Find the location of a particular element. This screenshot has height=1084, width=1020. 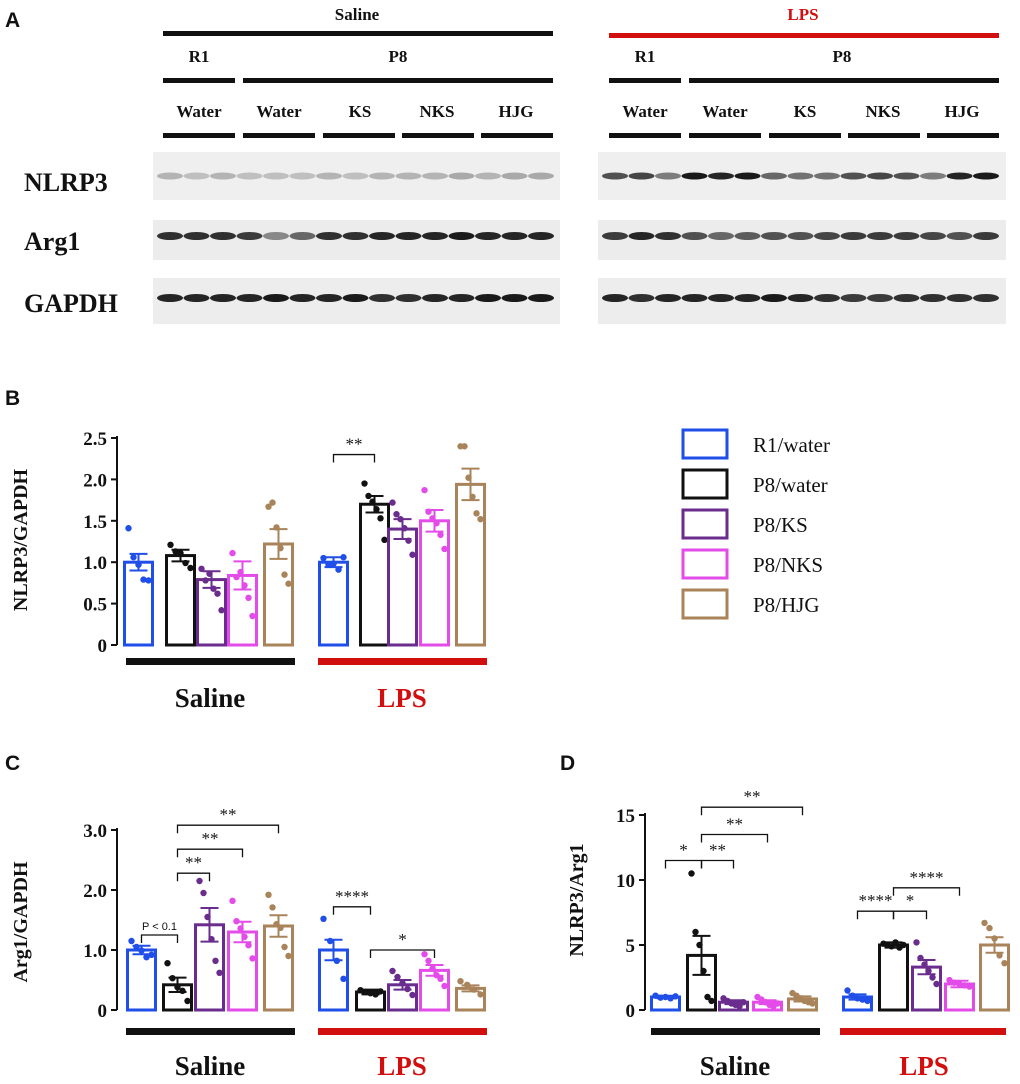

blot-bands is located at coordinates (578, 237).